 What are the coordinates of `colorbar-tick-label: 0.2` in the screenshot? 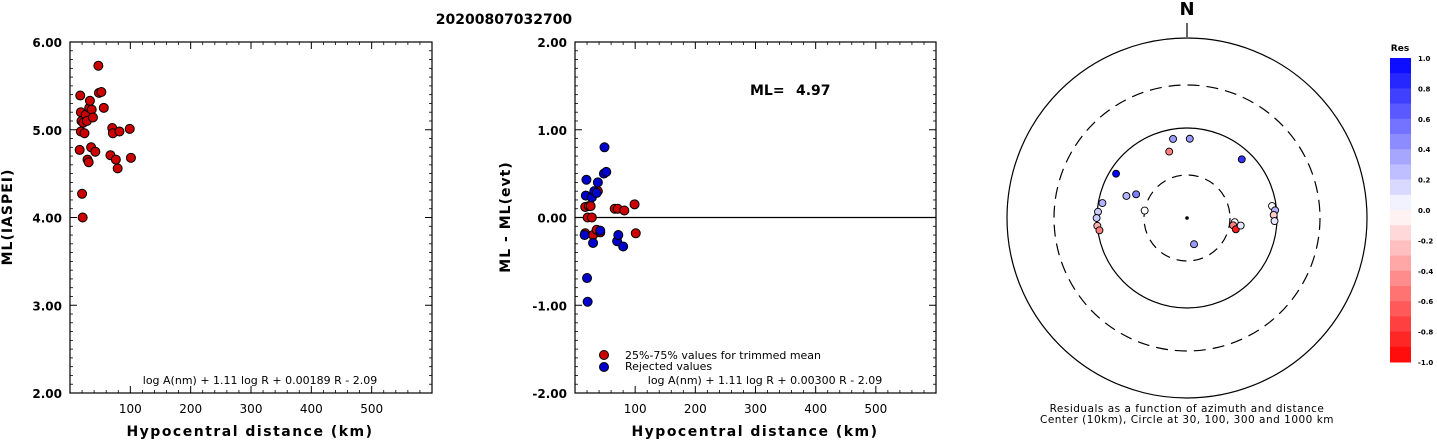 It's located at (1424, 181).